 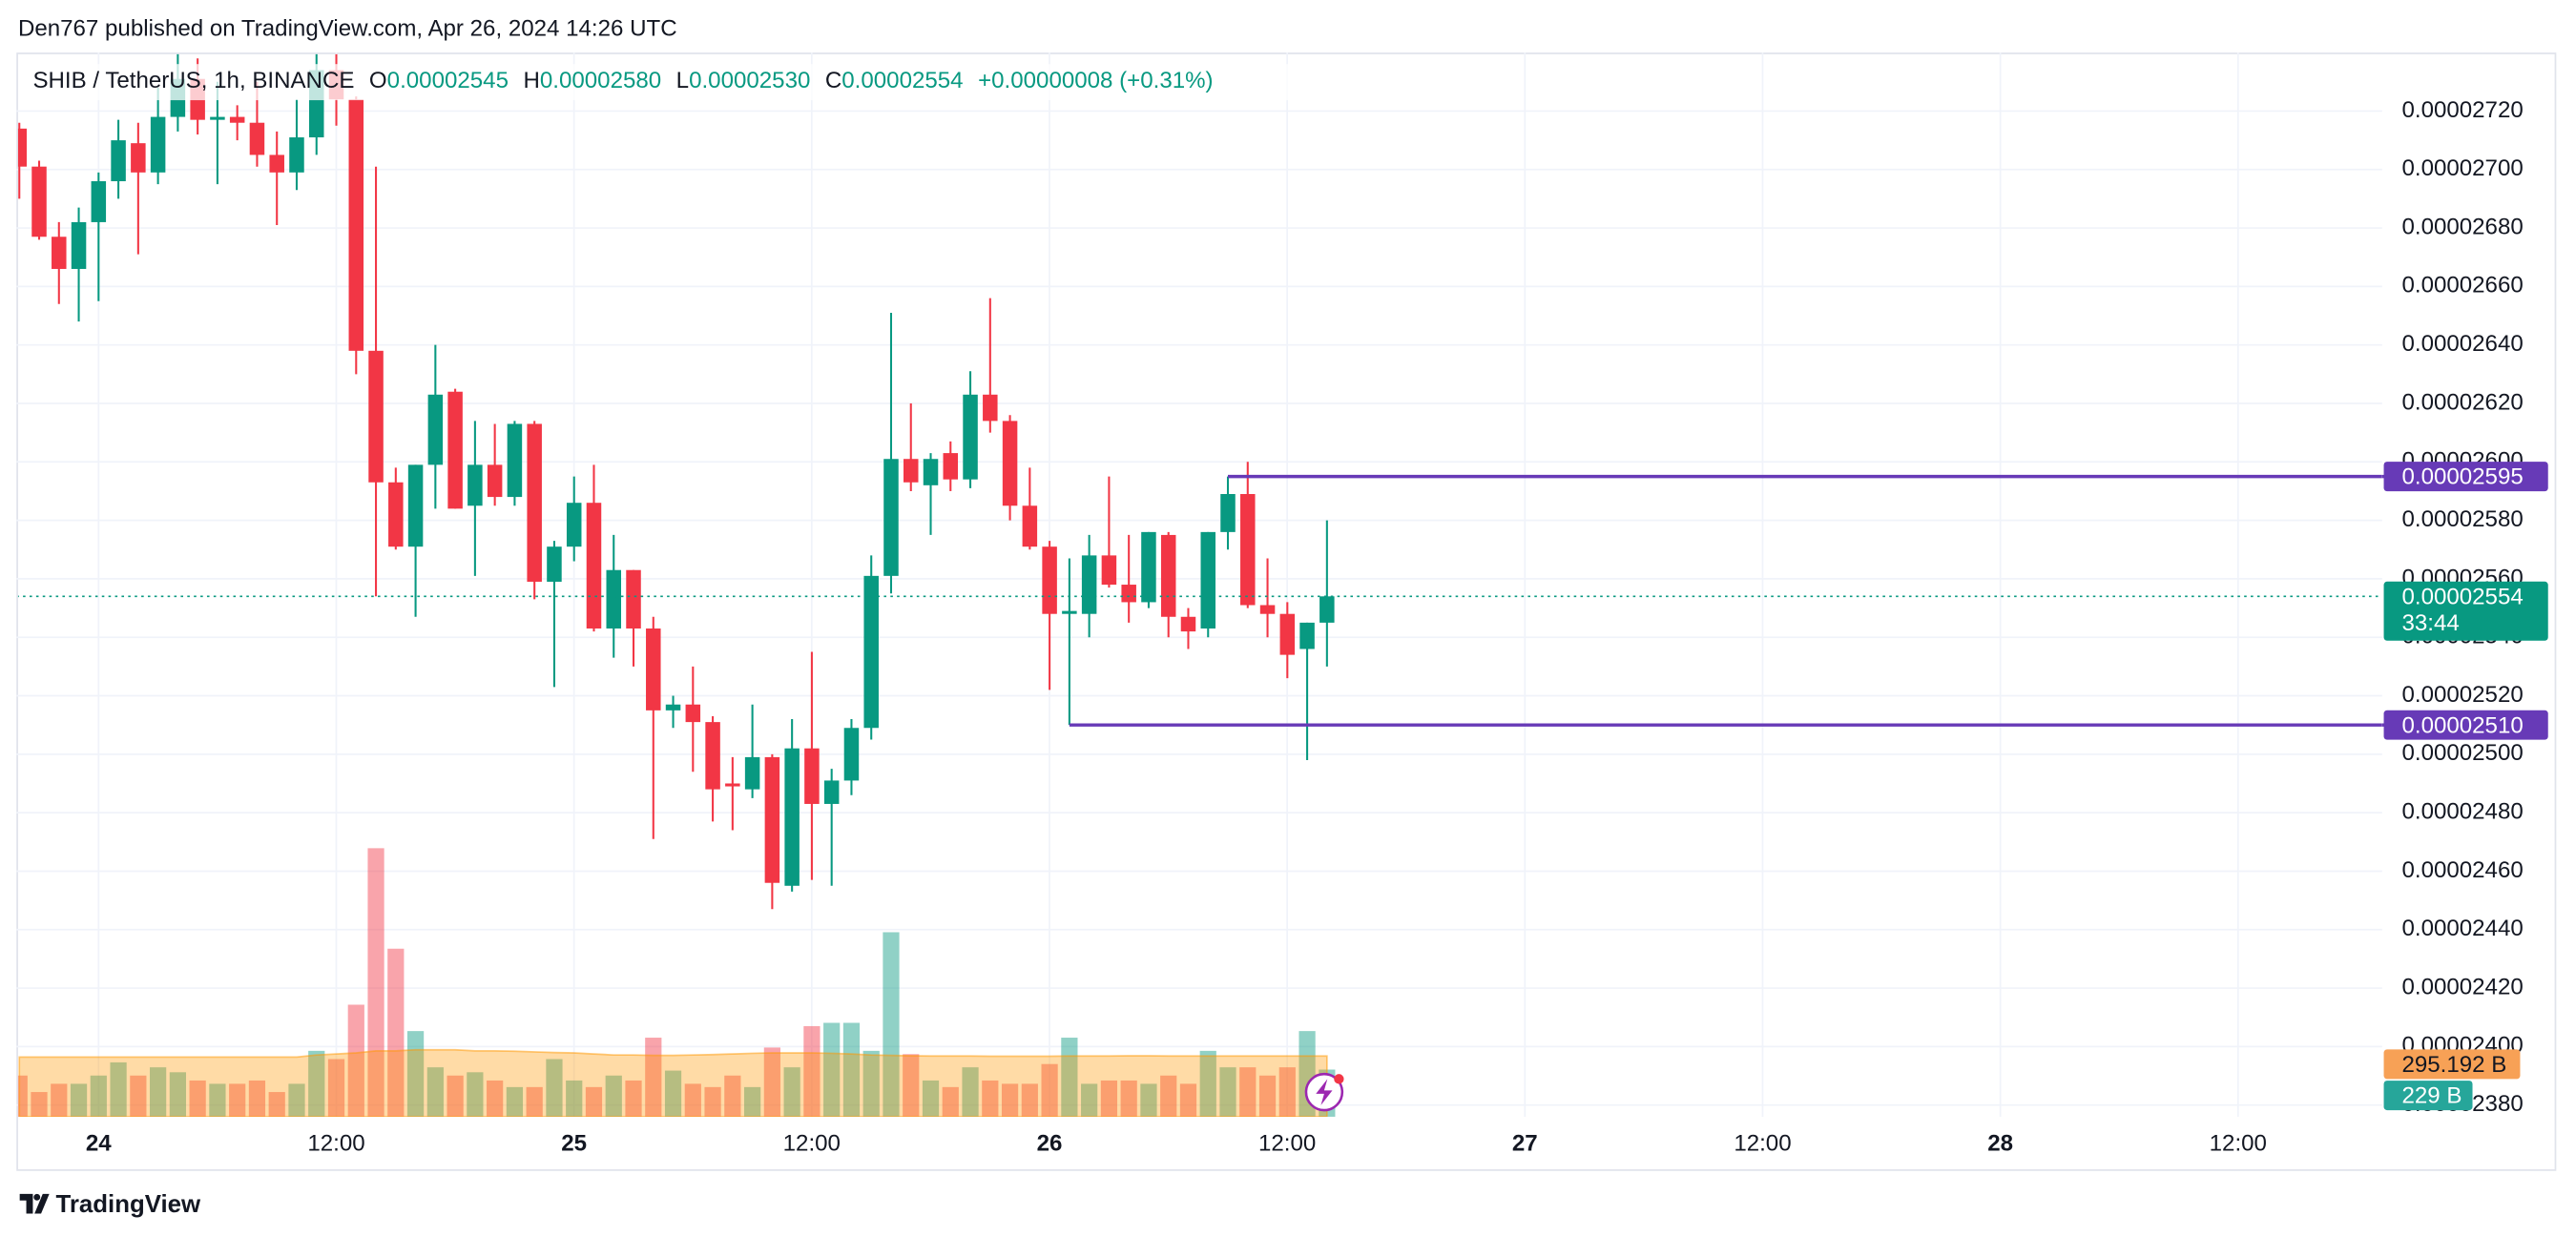 I want to click on level-tag-label: 0.00002595, so click(x=2462, y=477).